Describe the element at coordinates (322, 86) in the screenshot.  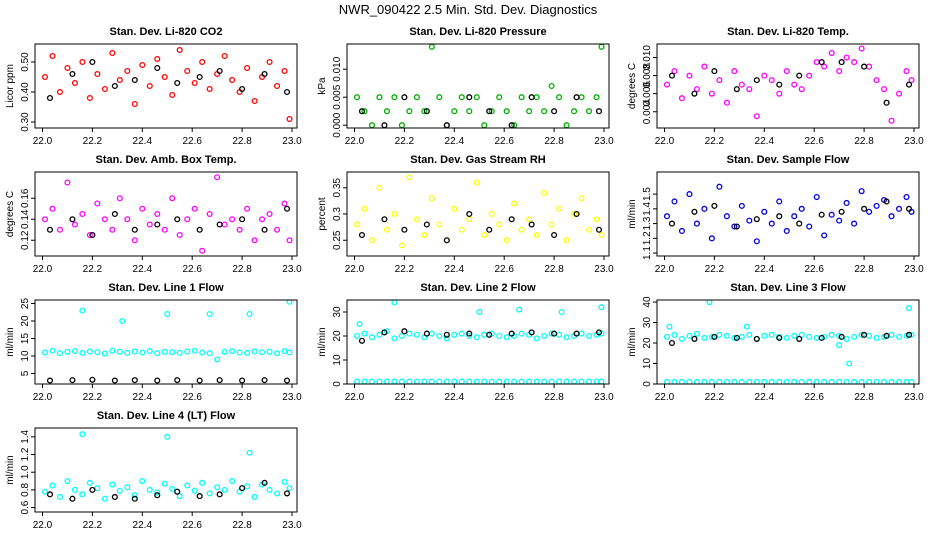
I see `y-axis-label: kPa` at that location.